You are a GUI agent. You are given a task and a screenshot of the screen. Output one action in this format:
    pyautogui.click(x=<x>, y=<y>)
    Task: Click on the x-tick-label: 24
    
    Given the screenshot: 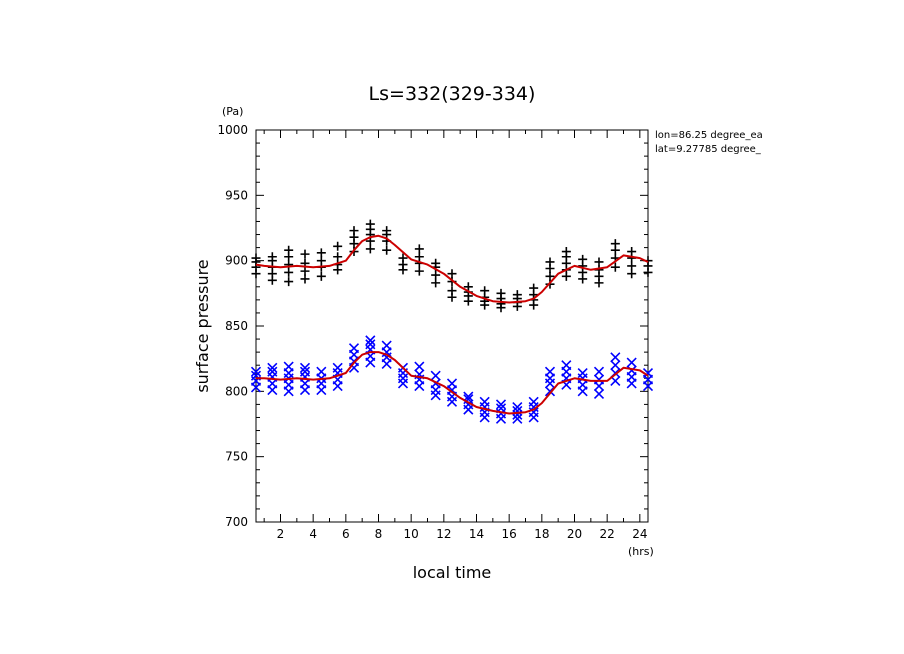 What is the action you would take?
    pyautogui.click(x=639, y=534)
    